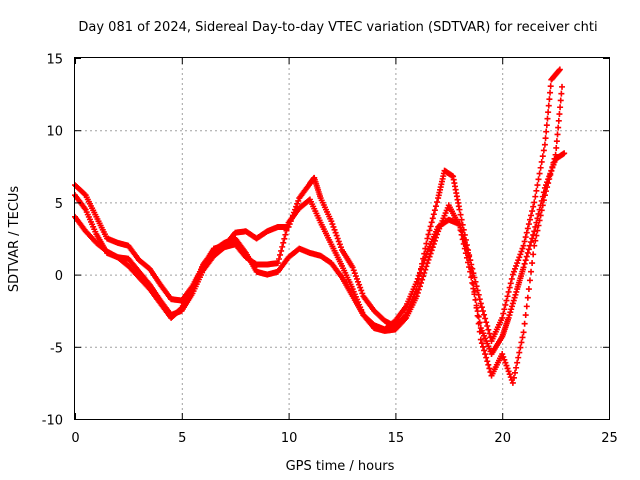  I want to click on x-tick-label: 10, so click(289, 438).